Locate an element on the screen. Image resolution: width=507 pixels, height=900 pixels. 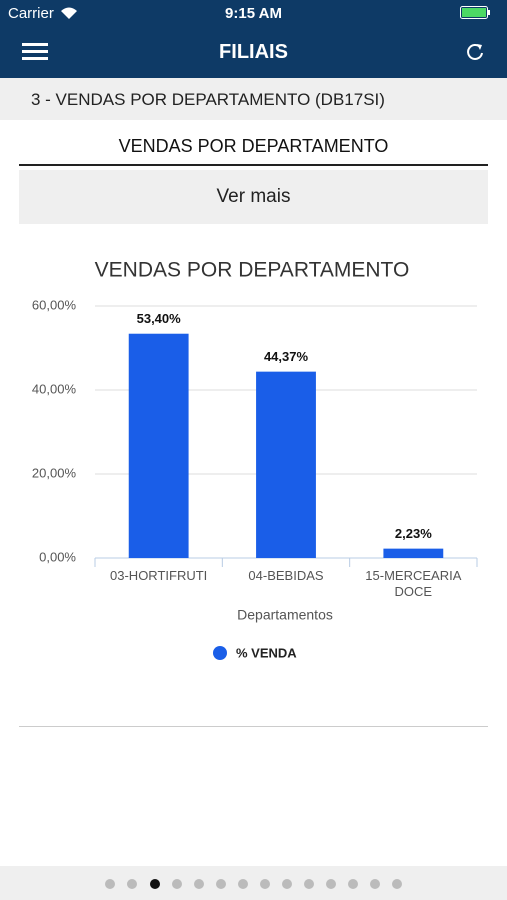
x-tick-label: 04-BEBIDAS is located at coordinates (286, 575).